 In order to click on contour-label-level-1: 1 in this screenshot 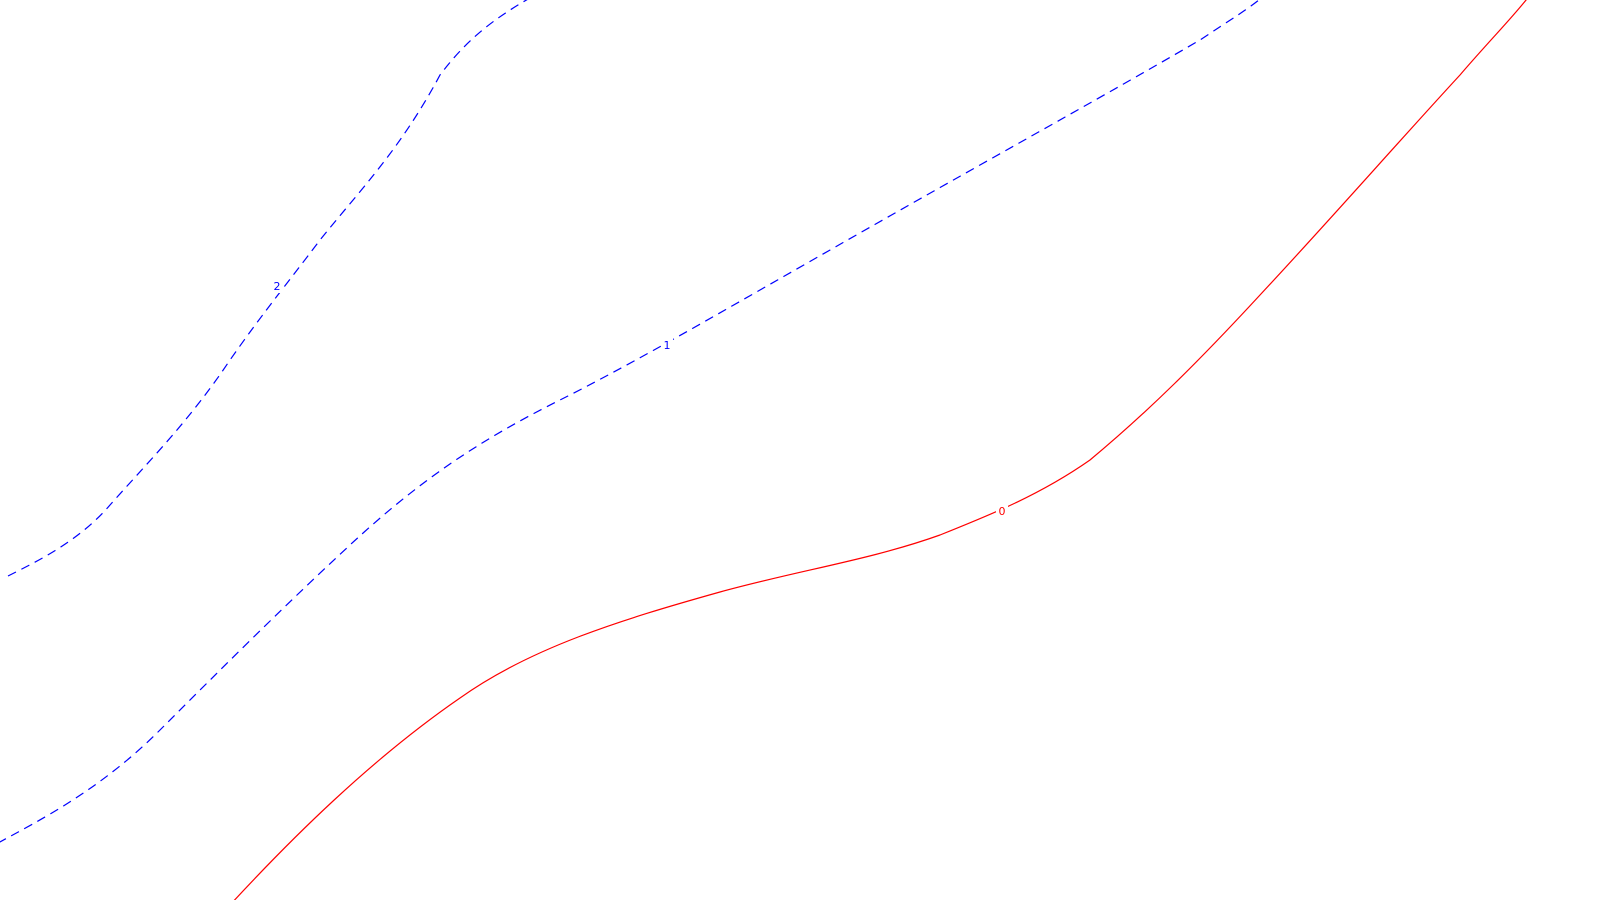, I will do `click(667, 345)`.